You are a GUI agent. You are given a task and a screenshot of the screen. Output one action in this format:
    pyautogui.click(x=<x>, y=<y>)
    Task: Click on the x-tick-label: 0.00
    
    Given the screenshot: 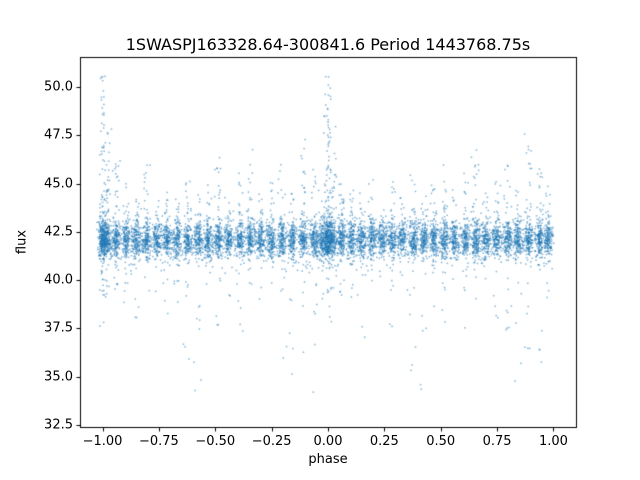 What is the action you would take?
    pyautogui.click(x=328, y=441)
    